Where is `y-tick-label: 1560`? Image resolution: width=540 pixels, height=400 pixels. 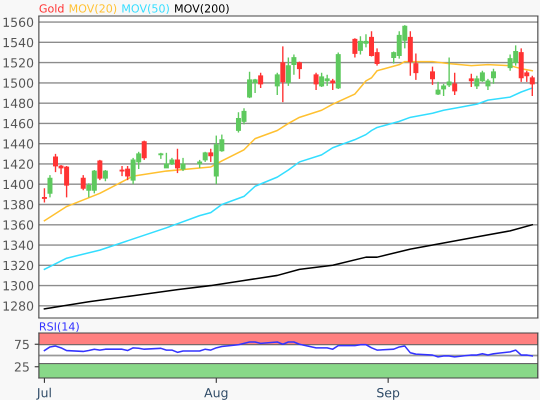 y-tick-label: 1560 is located at coordinates (19, 23).